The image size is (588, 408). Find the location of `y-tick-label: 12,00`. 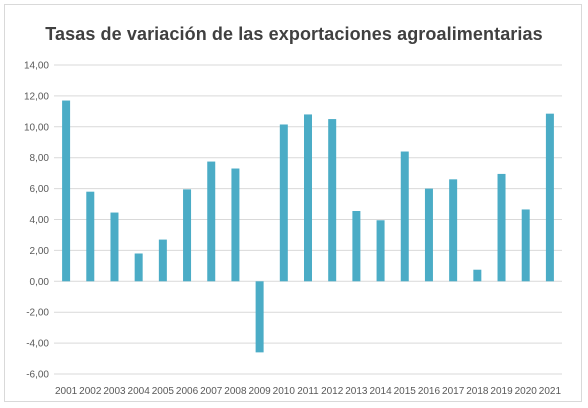

y-tick-label: 12,00 is located at coordinates (36, 96).